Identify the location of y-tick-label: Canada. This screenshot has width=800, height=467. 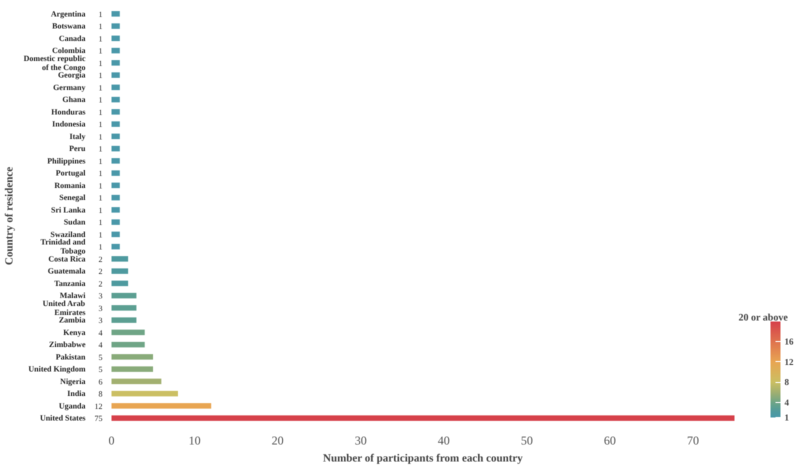
(72, 38).